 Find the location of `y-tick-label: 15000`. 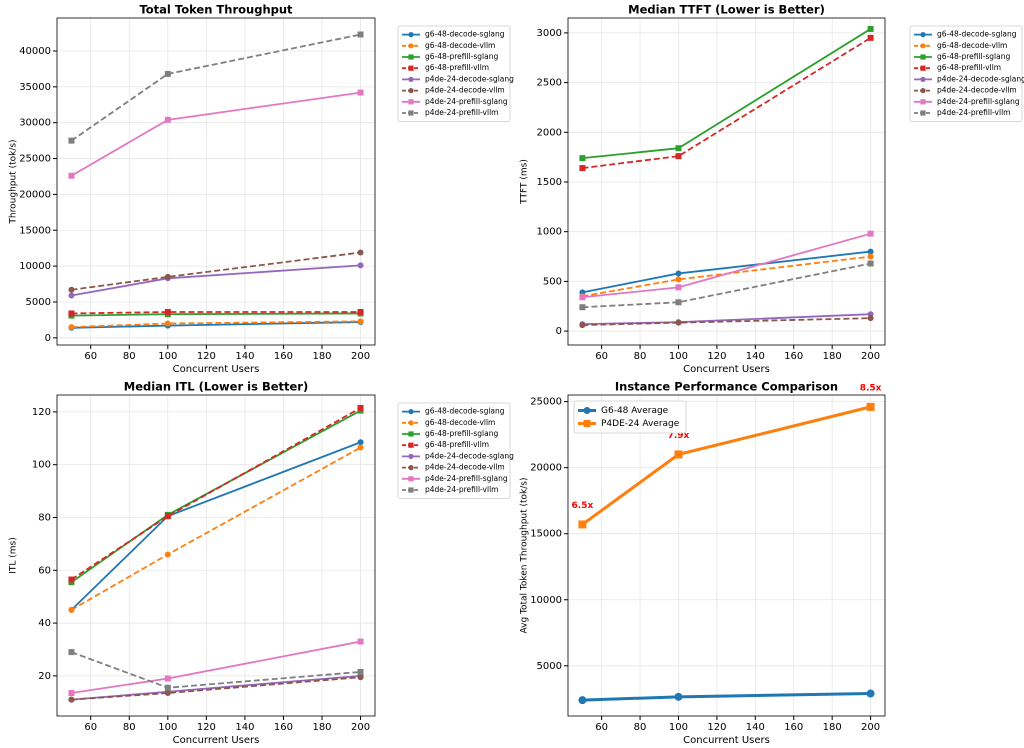

y-tick-label: 15000 is located at coordinates (35, 230).